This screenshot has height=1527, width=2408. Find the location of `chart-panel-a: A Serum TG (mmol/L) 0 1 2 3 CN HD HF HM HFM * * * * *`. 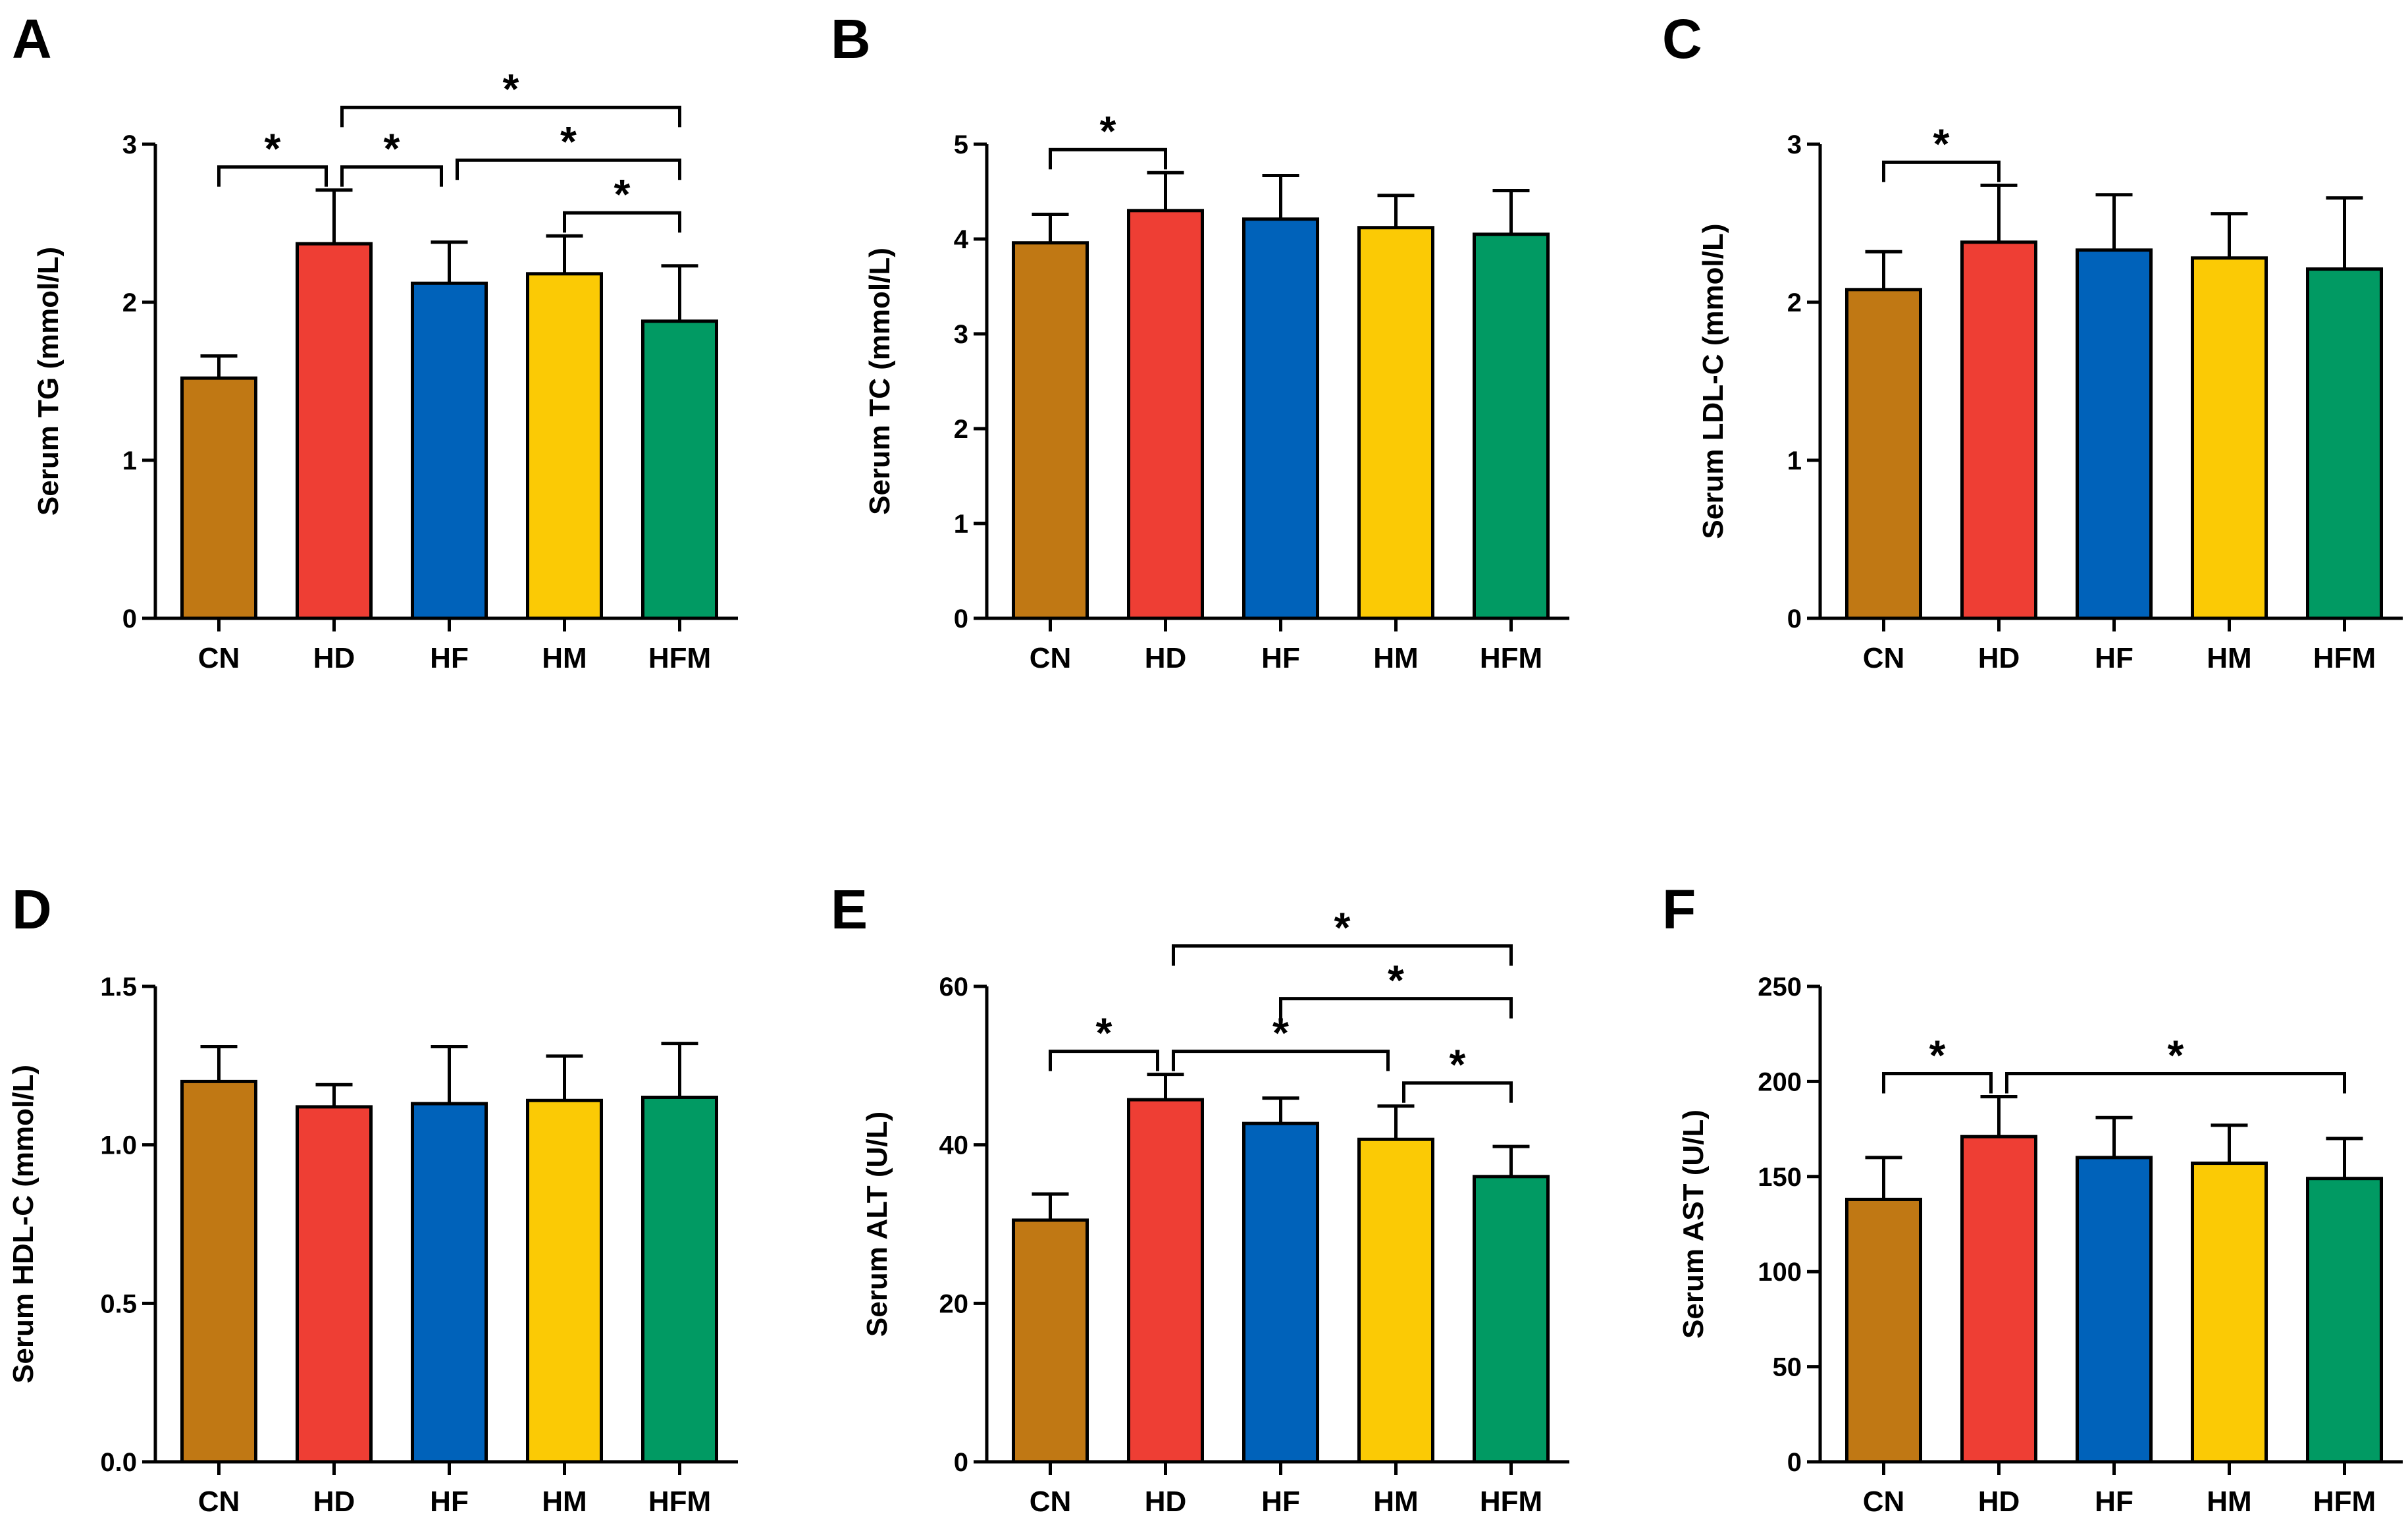

chart-panel-a: A Serum TG (mmol/L) 0 1 2 3 CN HD HF HM HFM * * * * * is located at coordinates (375, 341).